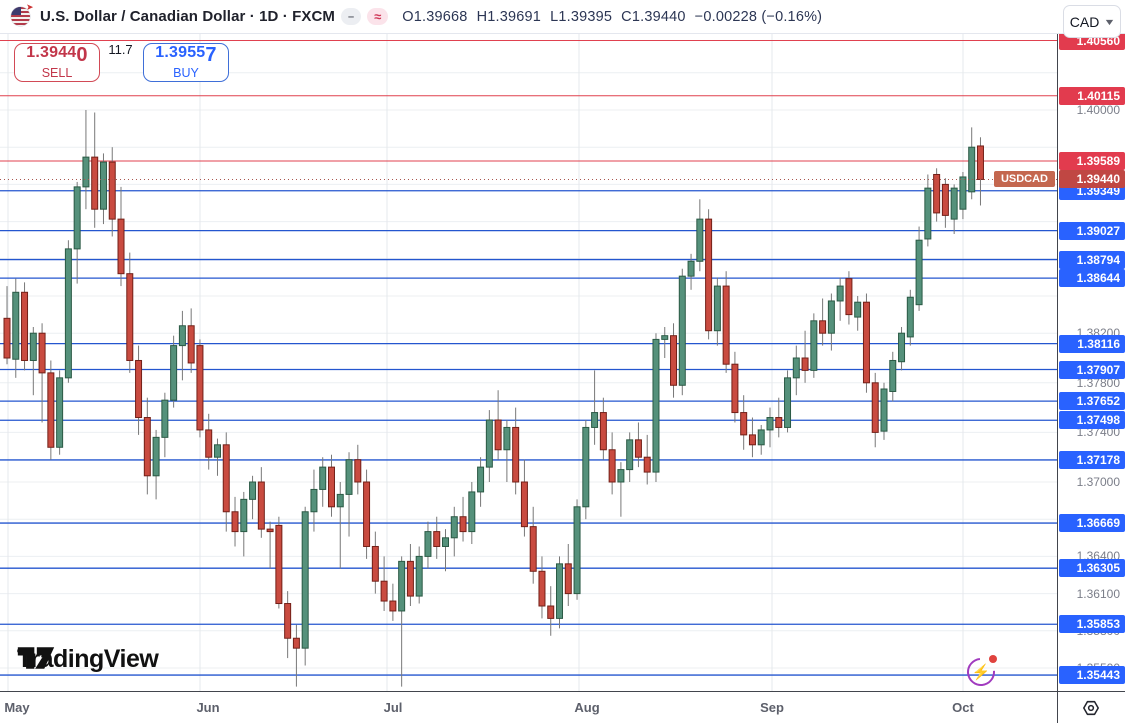 The width and height of the screenshot is (1125, 723). Describe the element at coordinates (562, 707) in the screenshot. I see `time-axis: May Jun Jul Aug Sep Oct` at that location.